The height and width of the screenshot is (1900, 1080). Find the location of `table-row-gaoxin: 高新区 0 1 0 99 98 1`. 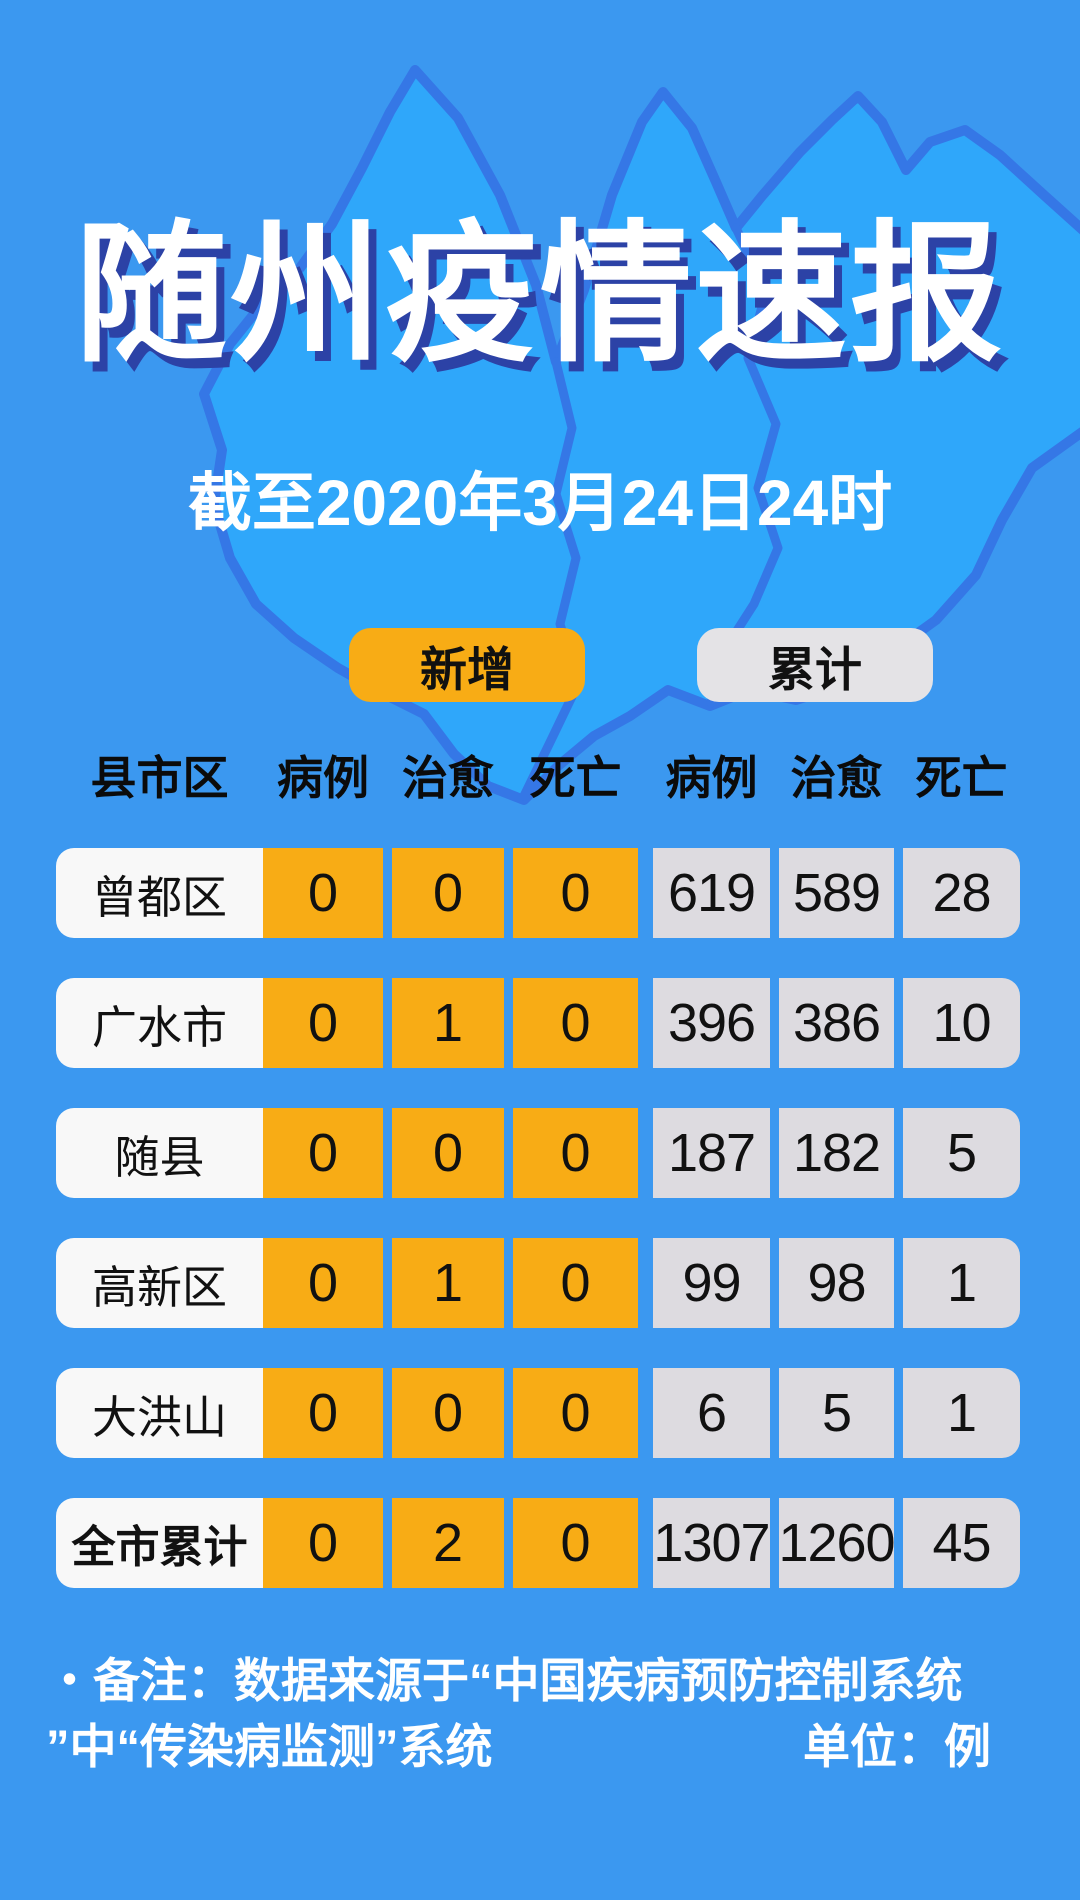

table-row-gaoxin: 高新区 0 1 0 99 98 1 is located at coordinates (538, 1283).